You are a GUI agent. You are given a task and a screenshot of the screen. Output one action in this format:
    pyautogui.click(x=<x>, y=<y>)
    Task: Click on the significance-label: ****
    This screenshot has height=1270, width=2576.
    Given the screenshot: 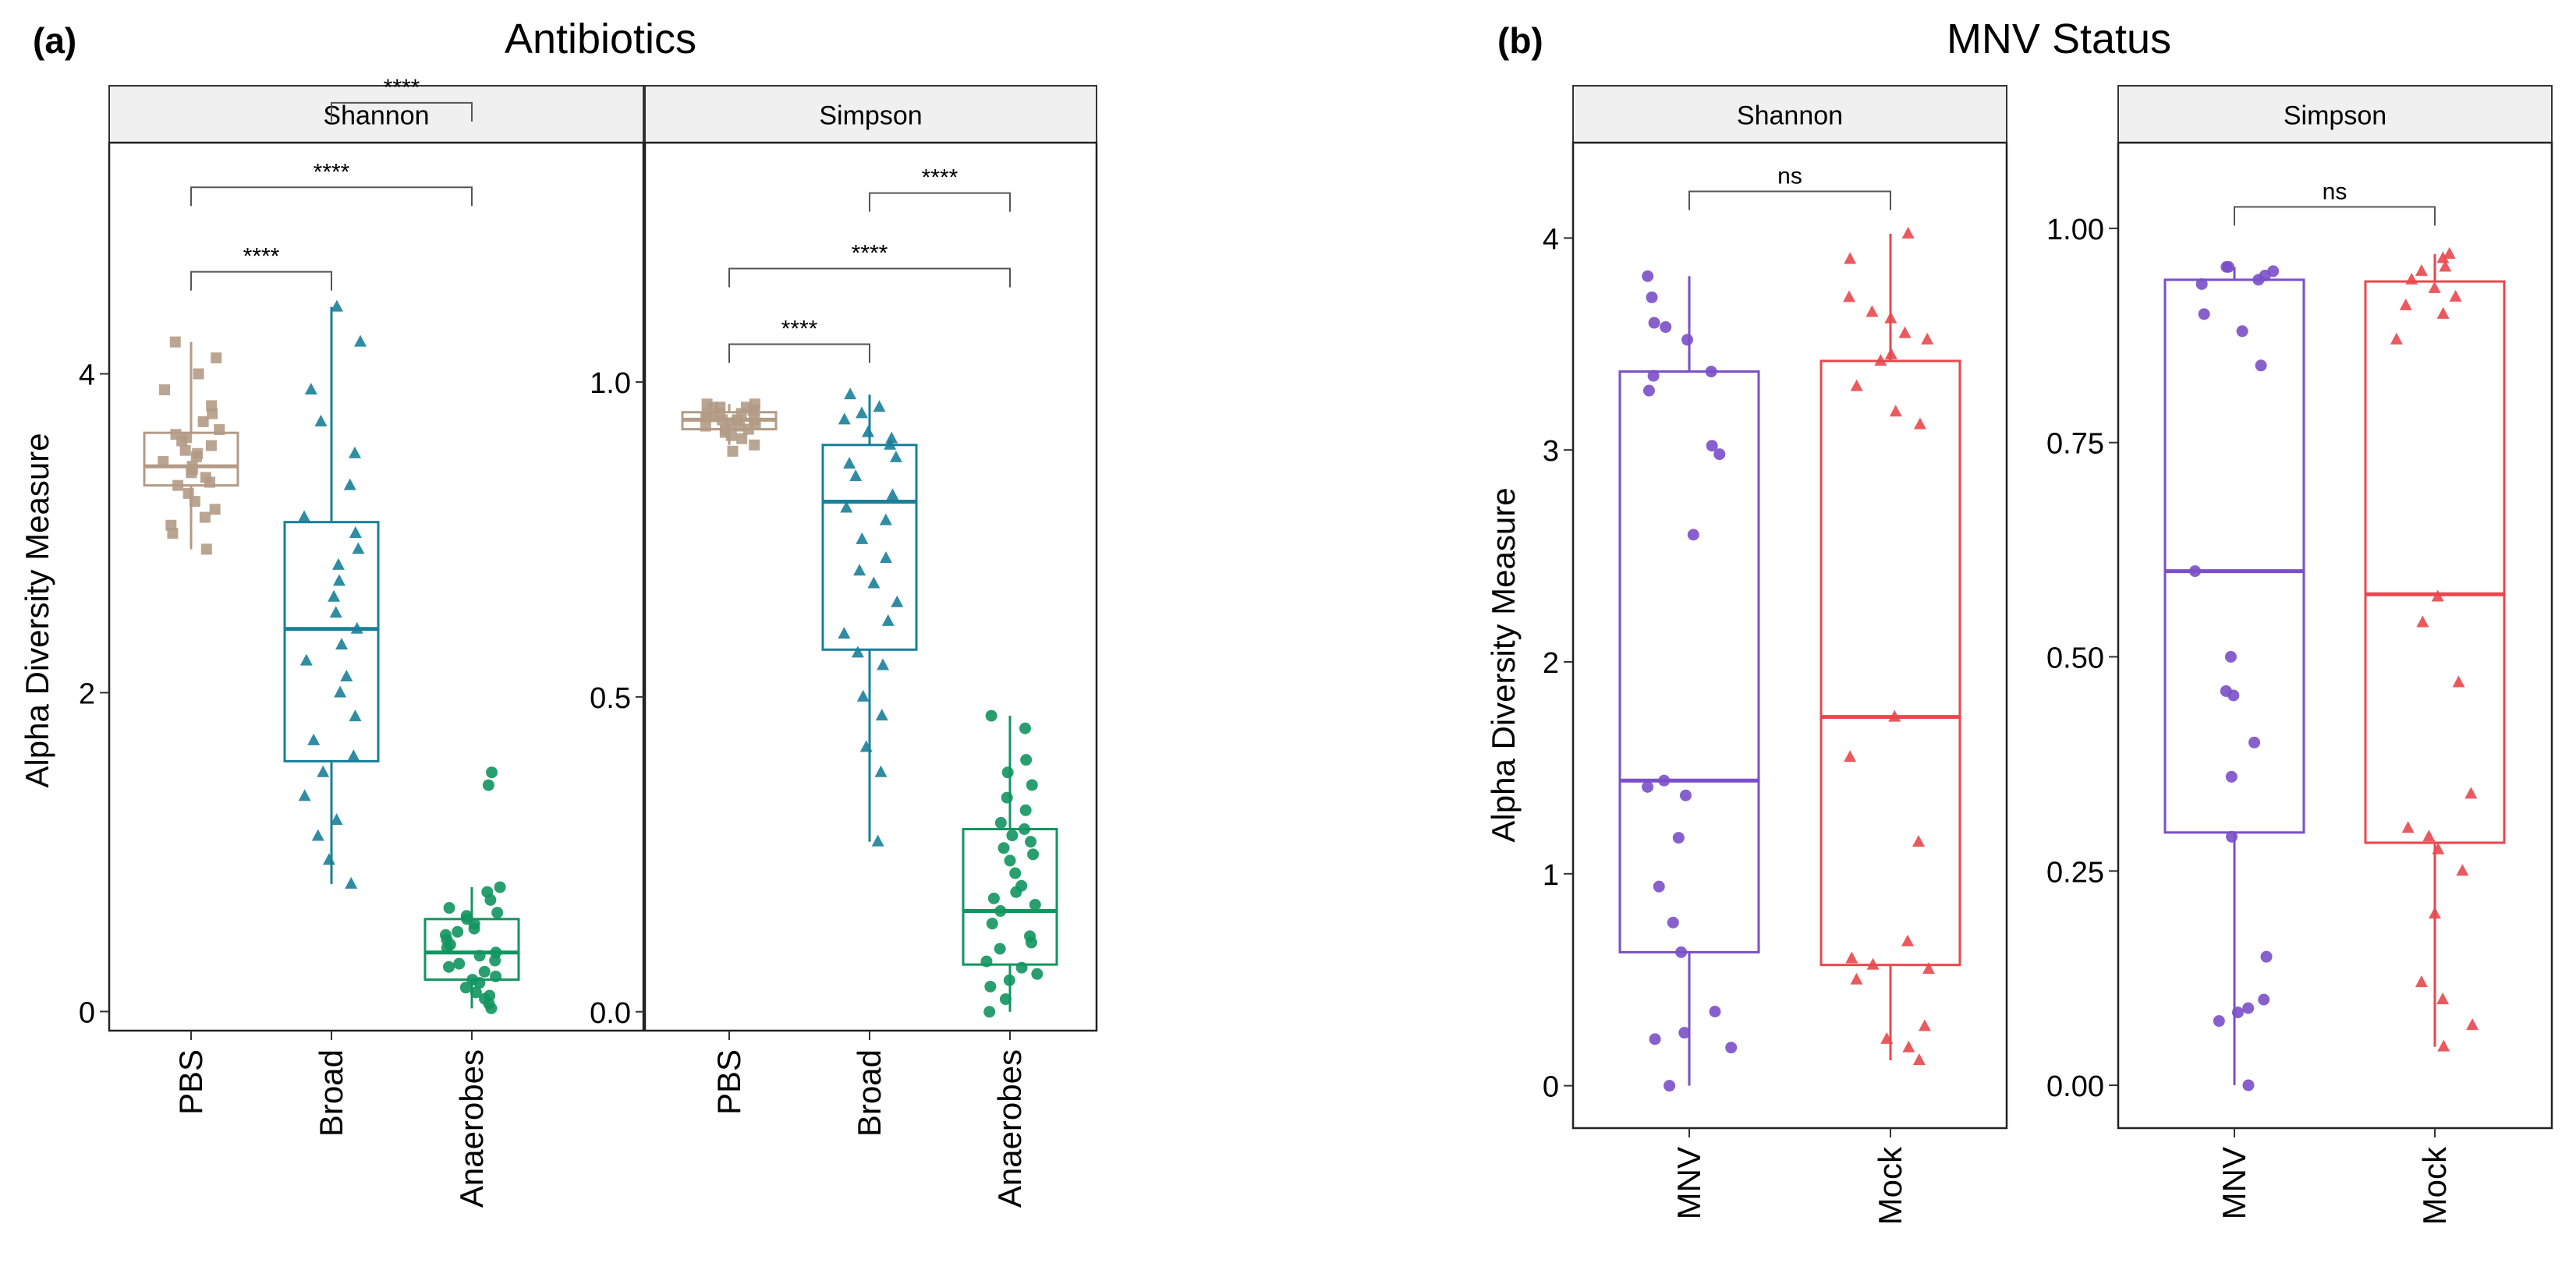 What is the action you would take?
    pyautogui.click(x=799, y=328)
    